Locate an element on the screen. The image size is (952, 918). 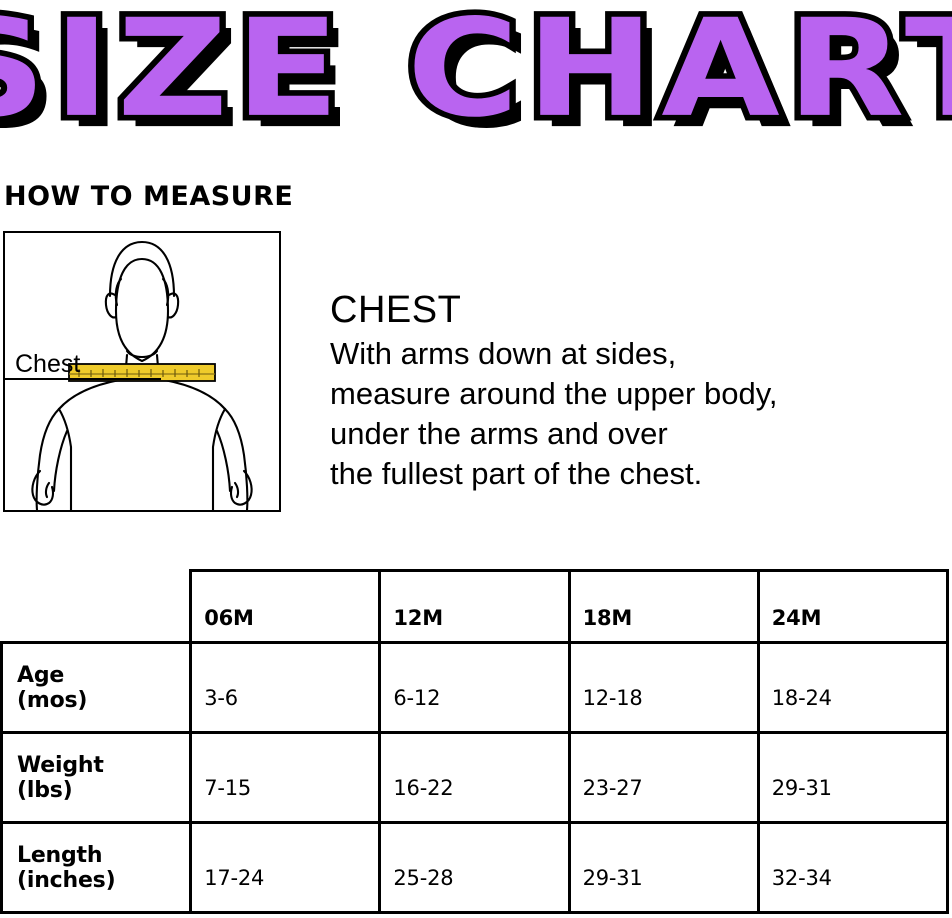
row-label-weight: Weight (lbs) is located at coordinates (96, 777).